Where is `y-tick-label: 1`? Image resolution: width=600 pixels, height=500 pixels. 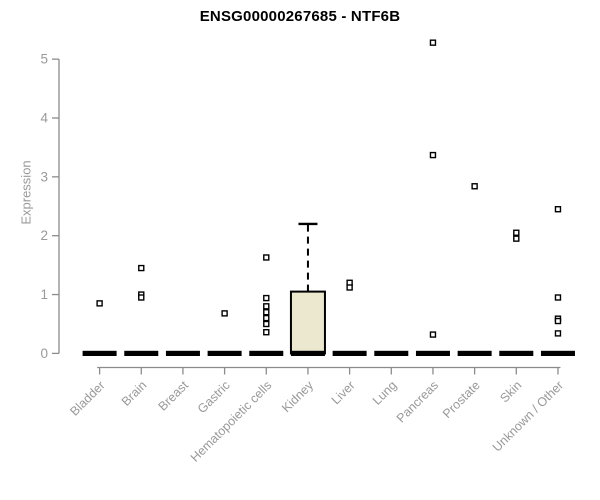
y-tick-label: 1 is located at coordinates (44, 294).